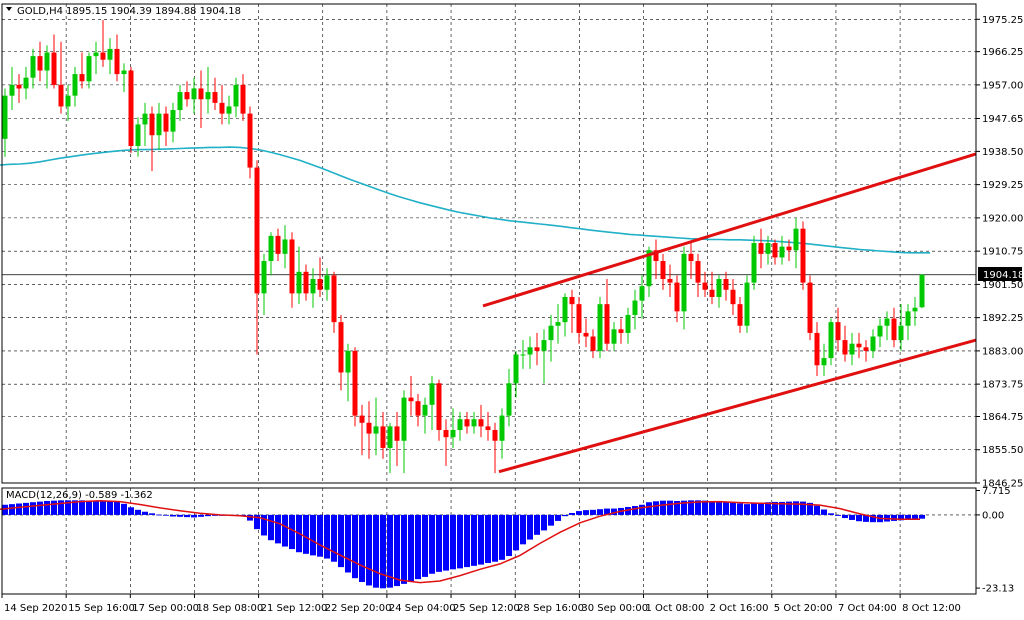 This screenshot has width=1024, height=620. Describe the element at coordinates (9, 9) in the screenshot. I see `symbol-dropdown-icon` at that location.